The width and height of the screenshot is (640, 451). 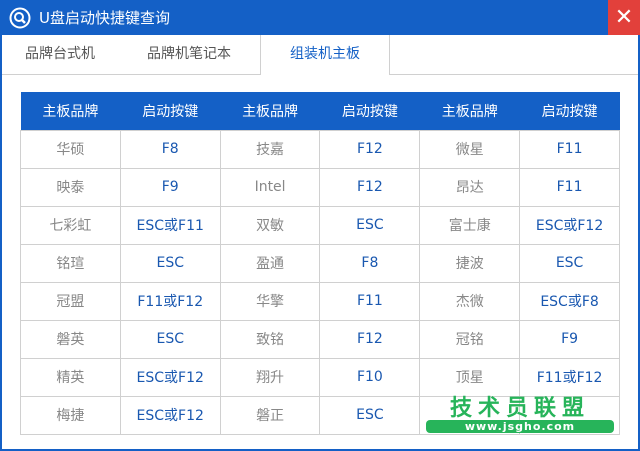 I want to click on table-row: 精英 ESC或F12 翔升 F10 顶星 F11或F12, so click(x=320, y=377).